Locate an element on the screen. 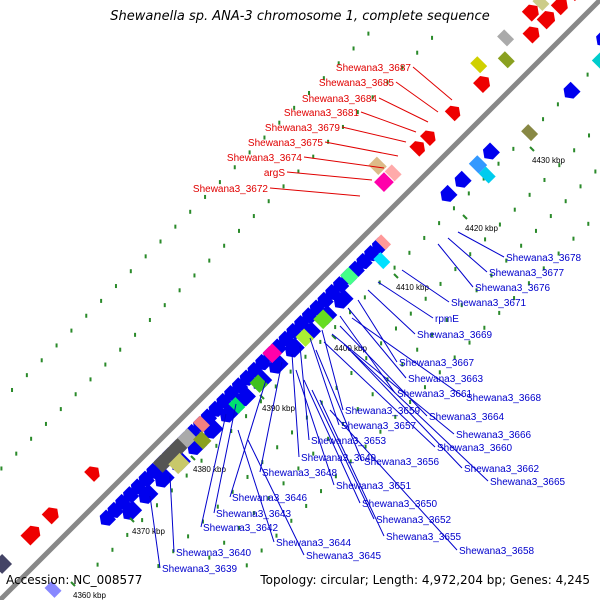 The image size is (600, 600). scale-tick-label: 4380 kbp is located at coordinates (209, 469).